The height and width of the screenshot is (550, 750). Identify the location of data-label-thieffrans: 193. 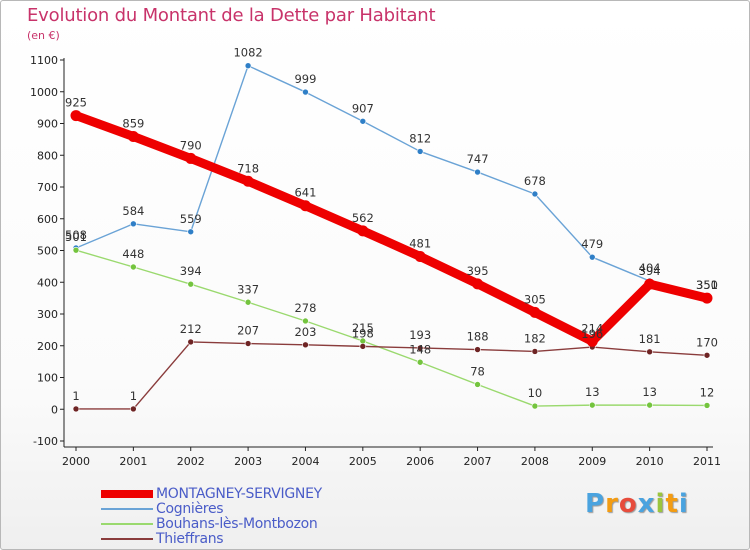
(420, 335).